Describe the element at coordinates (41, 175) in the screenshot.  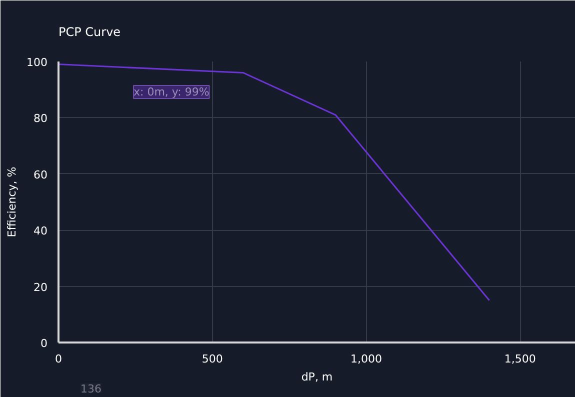
I see `y-tick-label: 60` at that location.